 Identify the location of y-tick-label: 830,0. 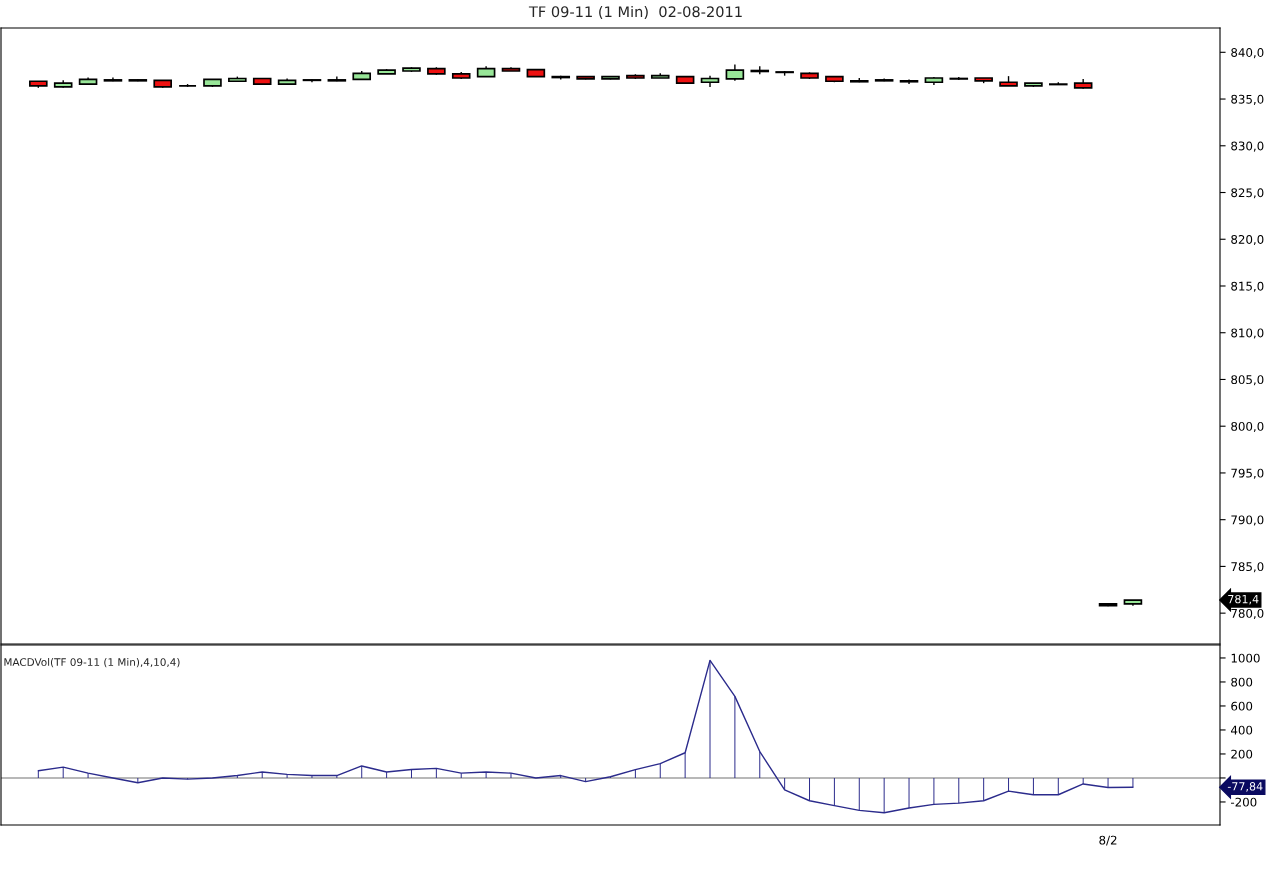
(1247, 146).